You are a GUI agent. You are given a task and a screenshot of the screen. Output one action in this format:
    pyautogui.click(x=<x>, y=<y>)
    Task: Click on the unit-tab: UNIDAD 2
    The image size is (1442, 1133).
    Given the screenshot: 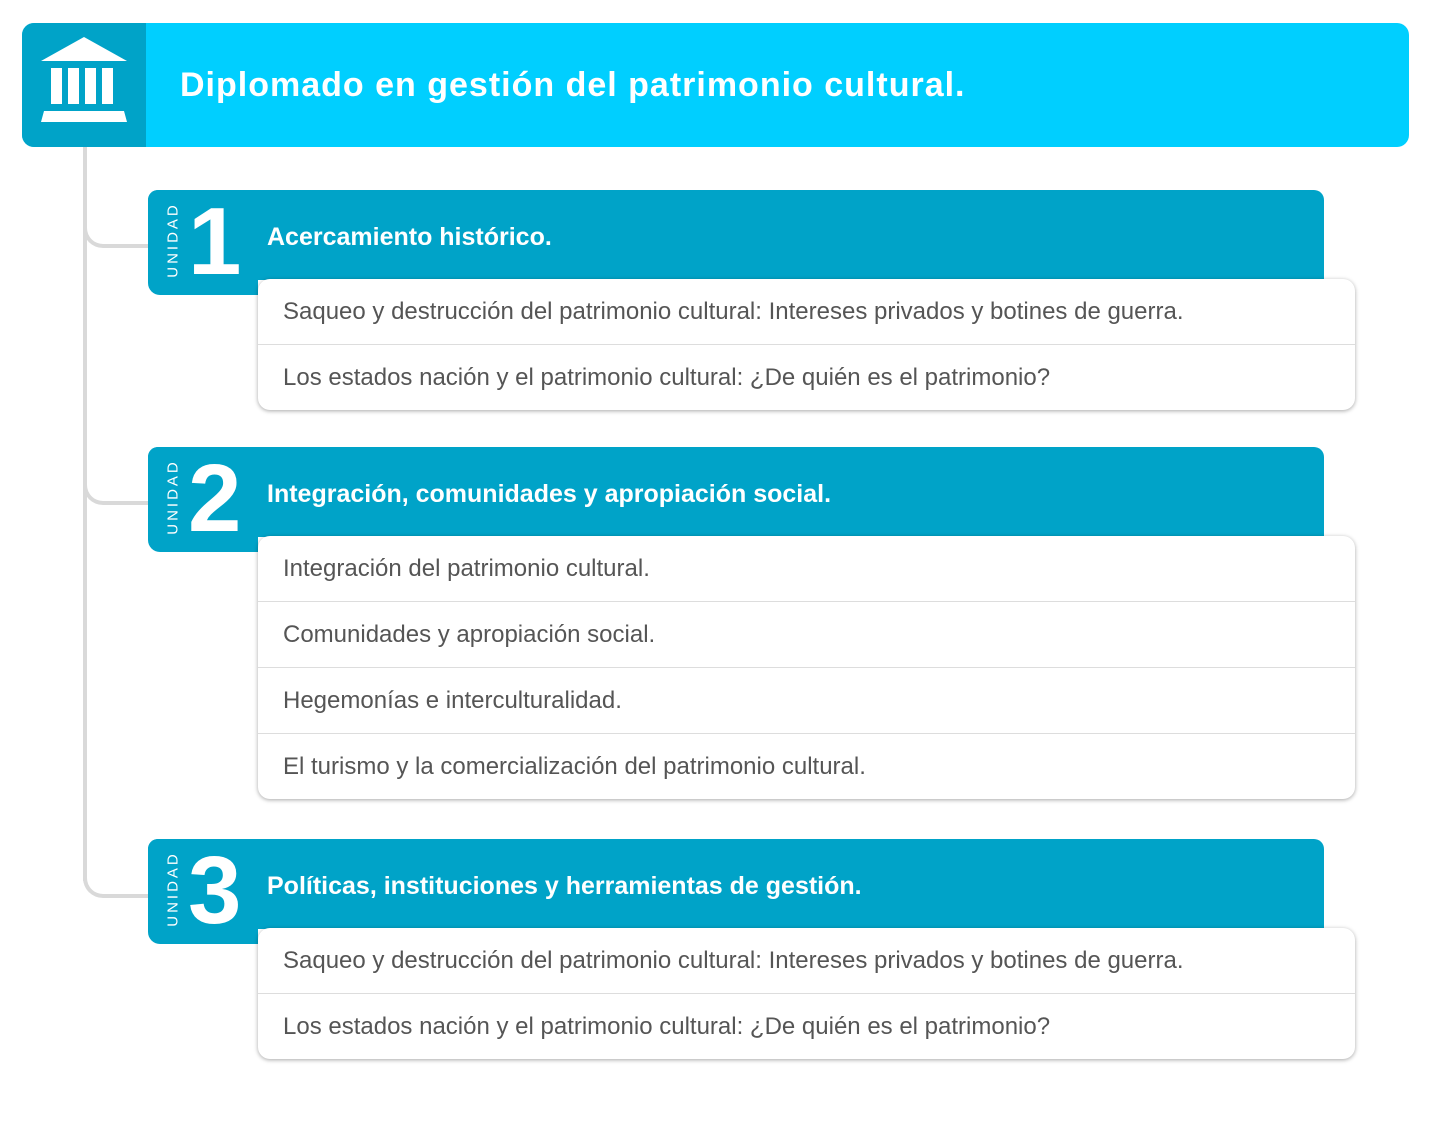 What is the action you would take?
    pyautogui.click(x=203, y=499)
    